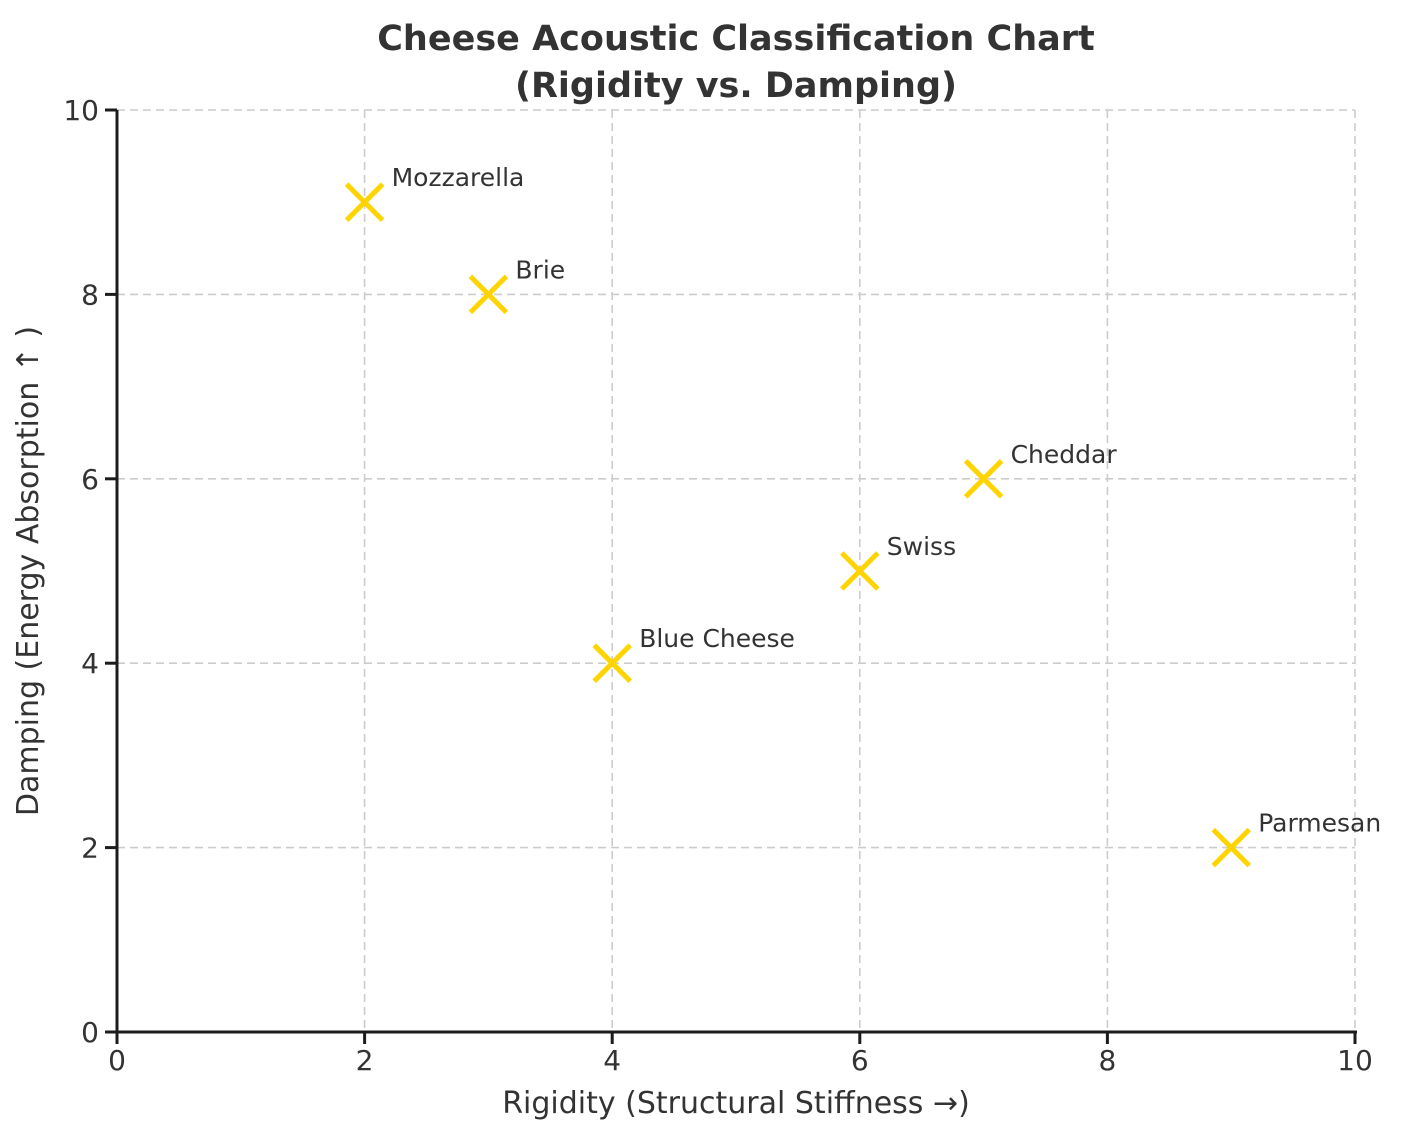  I want to click on x-tick-label-6: 6, so click(860, 1060).